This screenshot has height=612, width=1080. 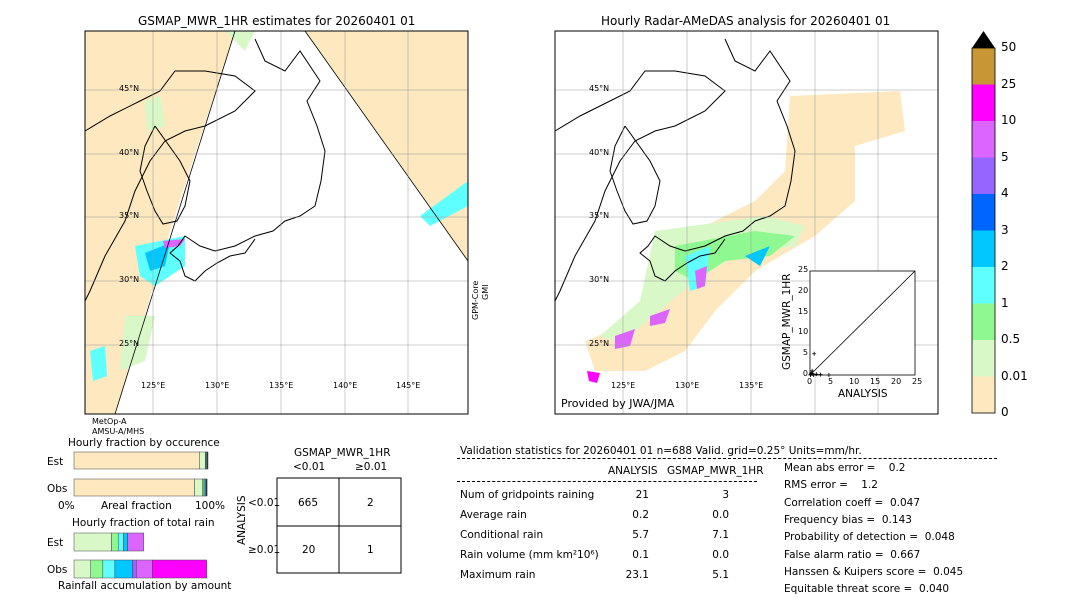 I want to click on stat-label: Rain volume (mm km²10⁶), so click(x=529, y=555).